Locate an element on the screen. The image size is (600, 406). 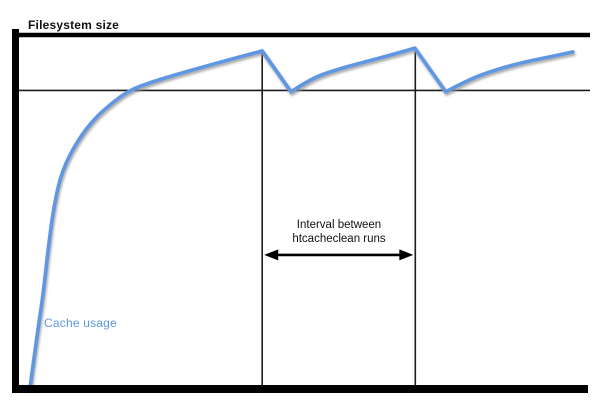
x-axis is located at coordinates (300, 389).